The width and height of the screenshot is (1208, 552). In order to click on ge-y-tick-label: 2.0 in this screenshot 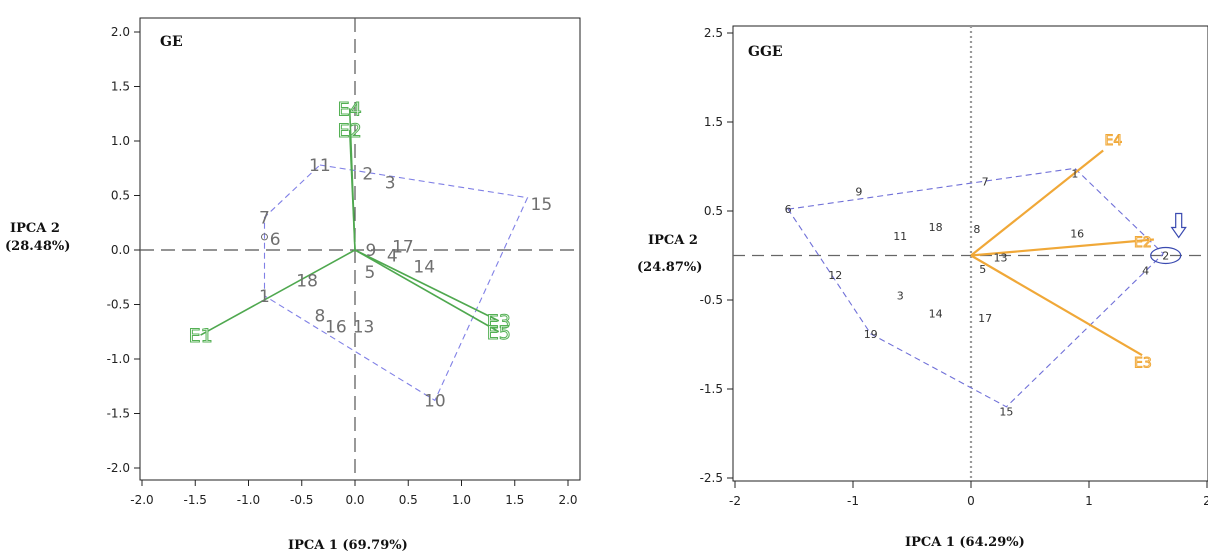, I will do `click(120, 32)`.